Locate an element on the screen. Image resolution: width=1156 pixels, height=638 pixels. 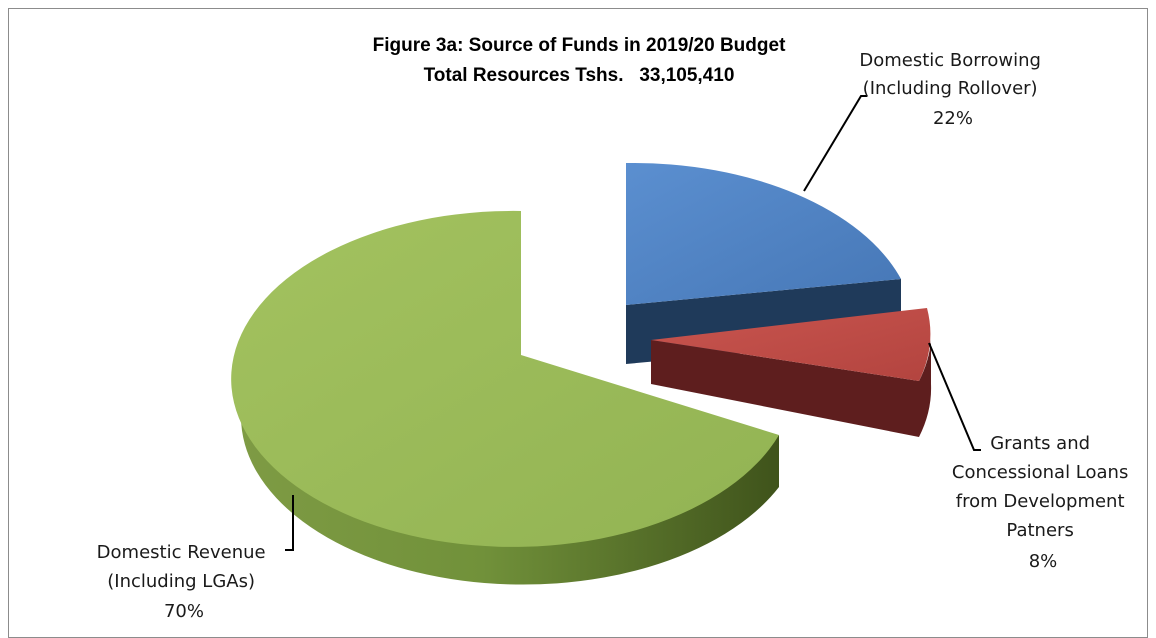
slice-percent-domestic-revenue: 70% is located at coordinates (184, 611).